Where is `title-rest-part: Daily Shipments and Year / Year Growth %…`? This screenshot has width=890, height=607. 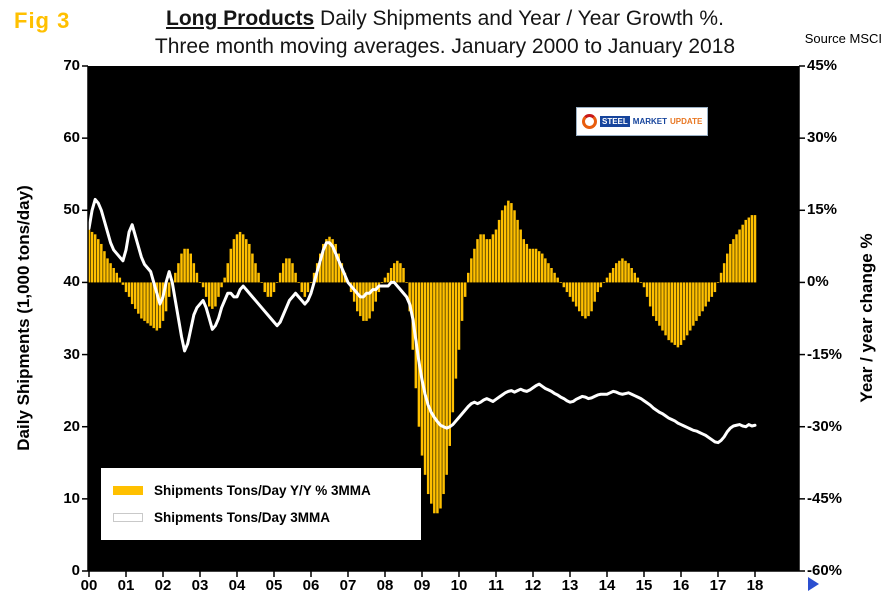
title-rest-part: Daily Shipments and Year / Year Growth %… is located at coordinates (519, 18).